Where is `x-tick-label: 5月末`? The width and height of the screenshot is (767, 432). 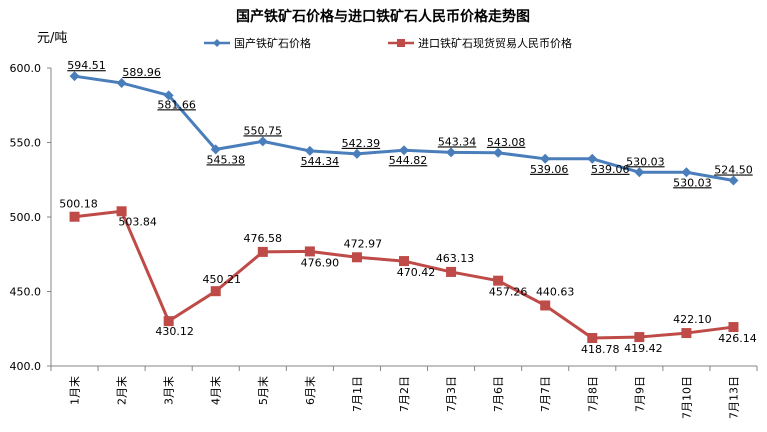
x-tick-label: 5月末 is located at coordinates (263, 390).